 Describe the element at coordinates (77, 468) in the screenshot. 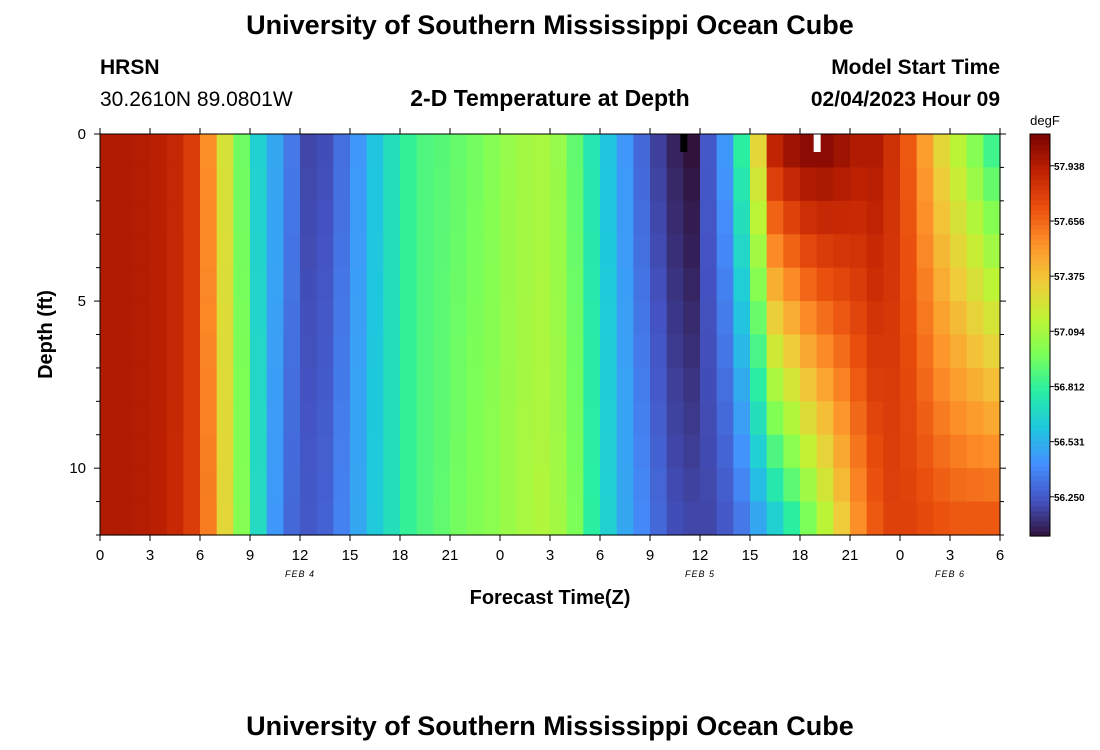

I see `y-tick-label: 10` at that location.